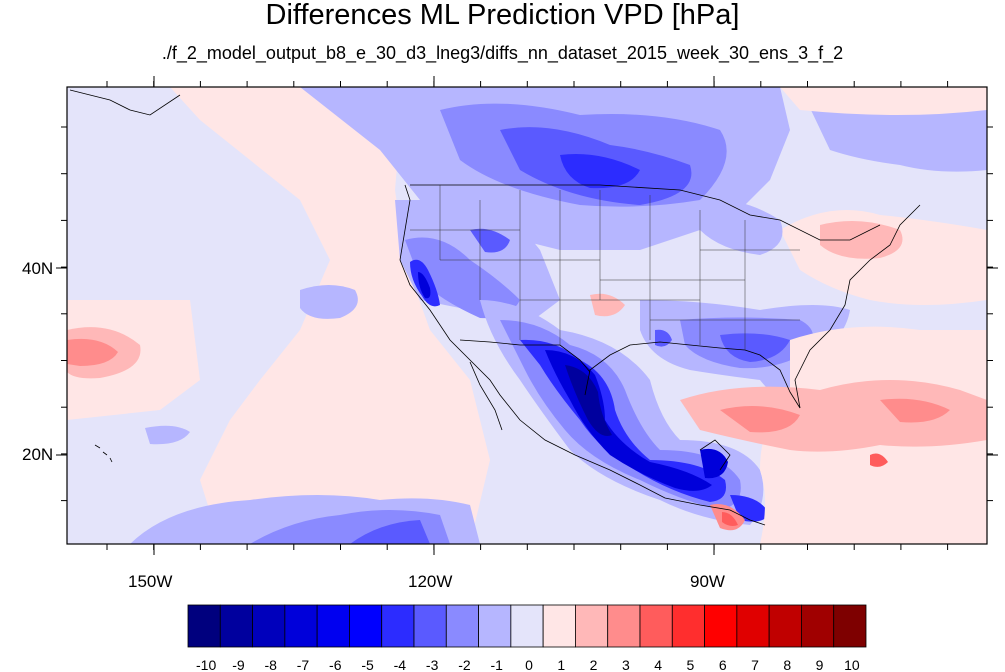 The image size is (1005, 672). Describe the element at coordinates (390, 532) in the screenshot. I see `pacific-blue-south-deep` at that location.